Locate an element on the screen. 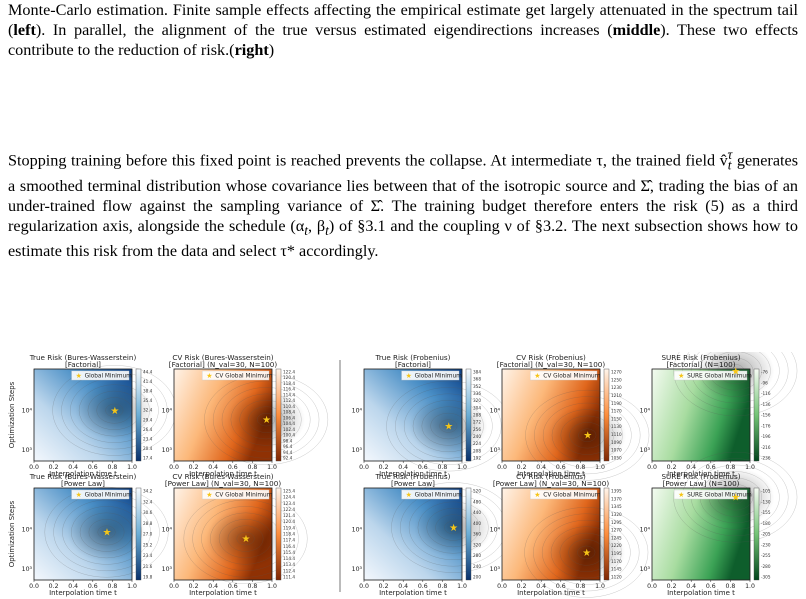 This screenshot has height=599, width=806. colorbar-tick-label: 32.4 is located at coordinates (148, 410).